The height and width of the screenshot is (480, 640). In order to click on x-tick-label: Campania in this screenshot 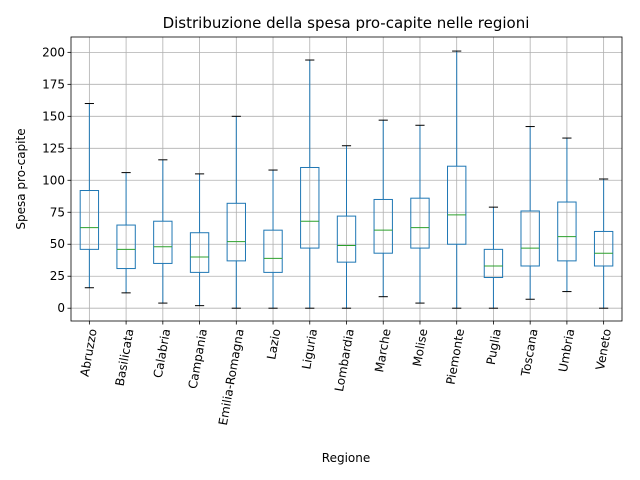, I will do `click(198, 359)`.